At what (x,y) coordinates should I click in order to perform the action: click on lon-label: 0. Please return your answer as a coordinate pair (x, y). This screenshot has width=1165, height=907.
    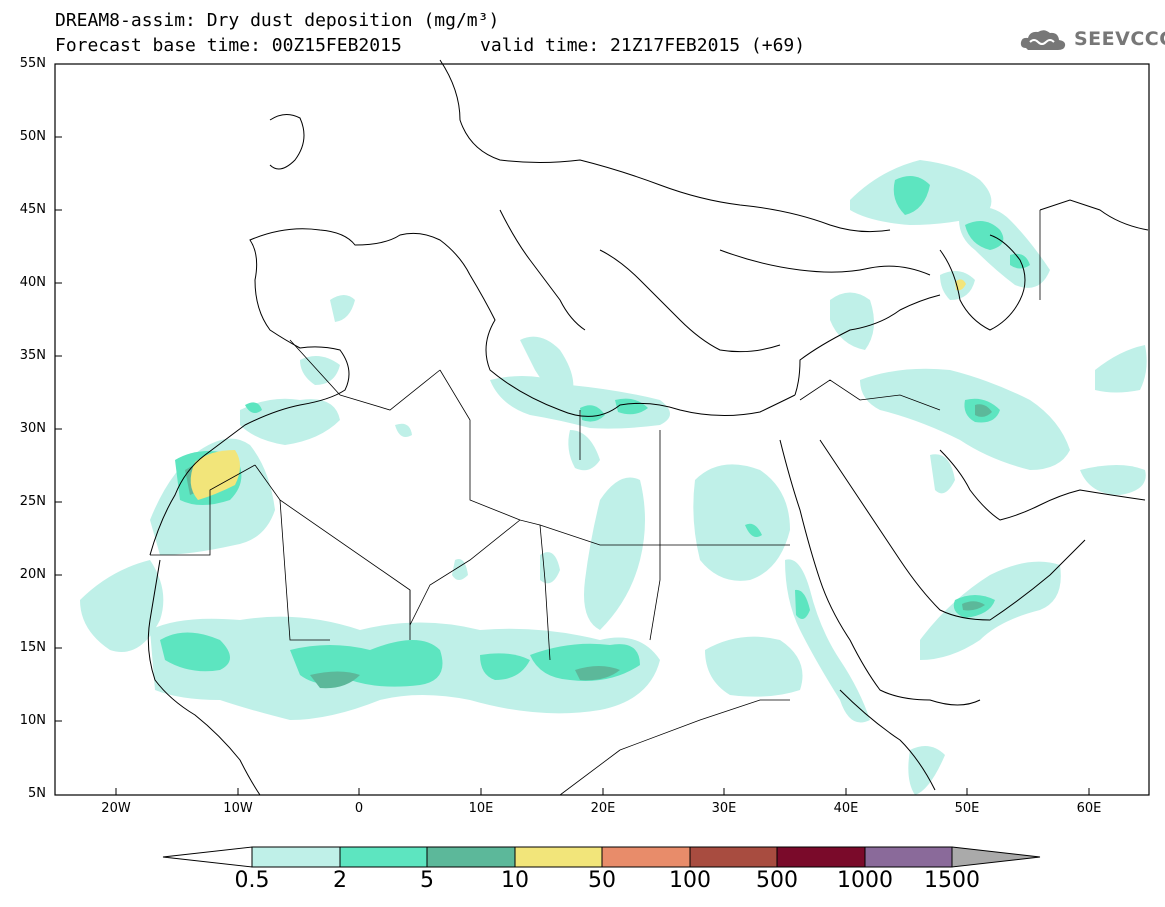
    Looking at the image, I should click on (359, 808).